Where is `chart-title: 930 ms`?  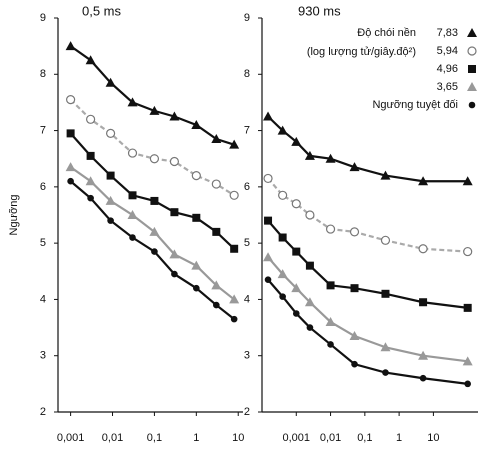
chart-title: 930 ms is located at coordinates (319, 10).